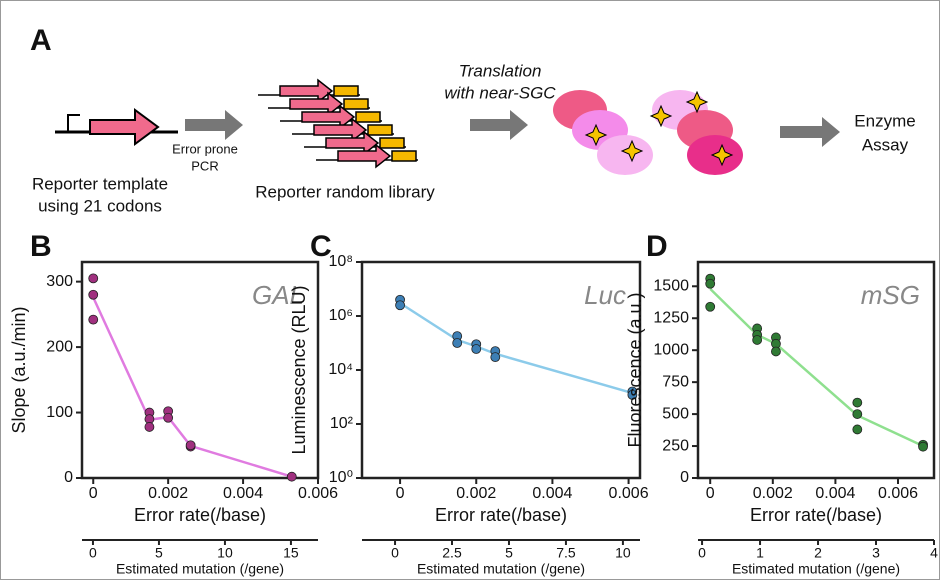  Describe the element at coordinates (884, 120) in the screenshot. I see `assay-label: Enzyme` at that location.